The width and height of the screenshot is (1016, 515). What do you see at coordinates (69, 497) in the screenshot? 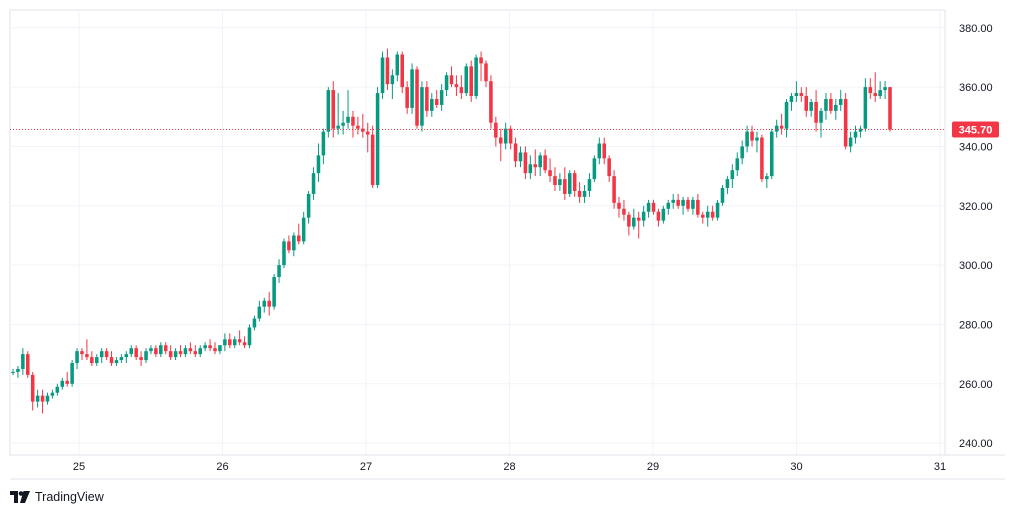
I see `brand-name: TradingView` at bounding box center [69, 497].